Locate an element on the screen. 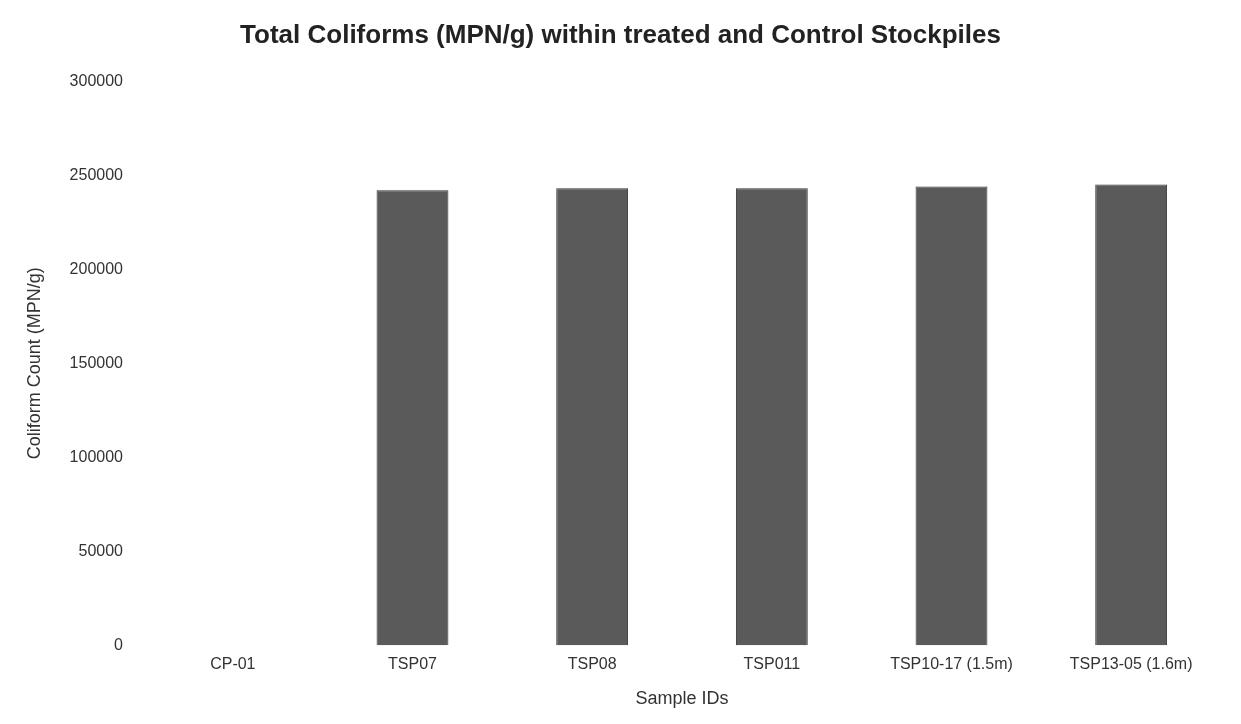  y-tick-label: 50000 is located at coordinates (101, 550).